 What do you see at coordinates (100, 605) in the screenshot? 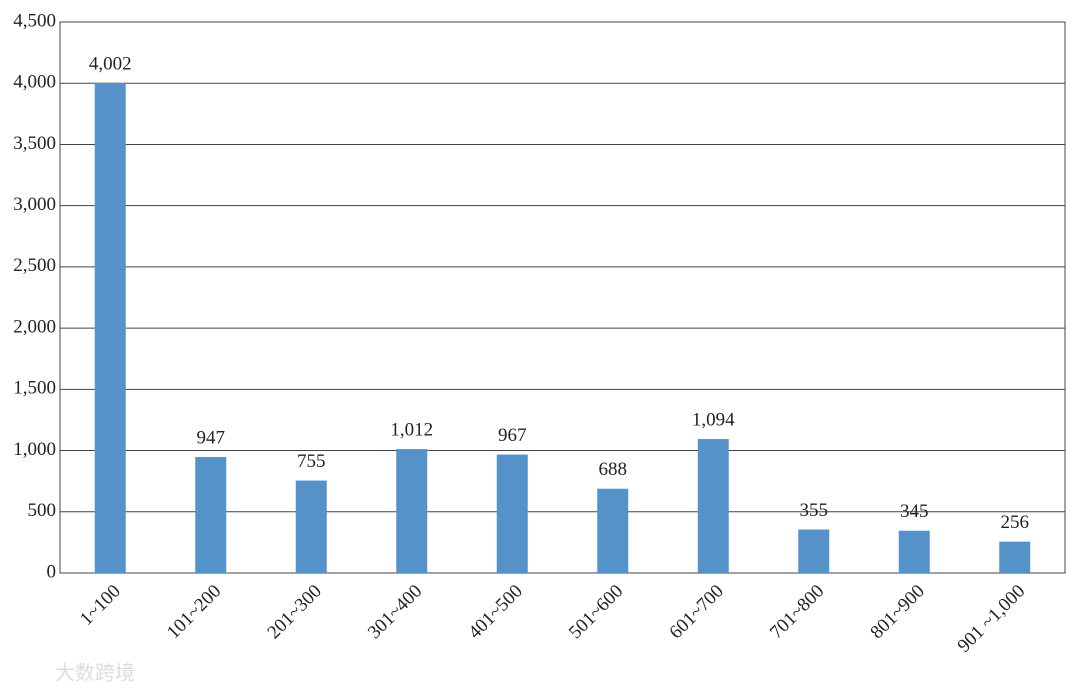
I see `x-tick-label: 1~100` at bounding box center [100, 605].